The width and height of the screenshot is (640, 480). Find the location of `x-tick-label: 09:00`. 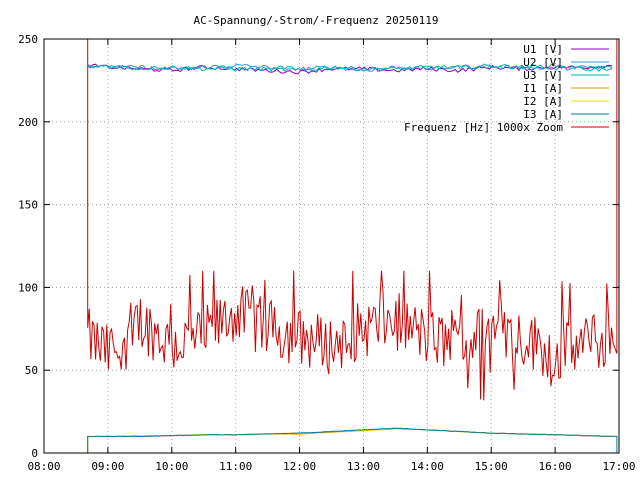

x-tick-label: 09:00 is located at coordinates (107, 466).